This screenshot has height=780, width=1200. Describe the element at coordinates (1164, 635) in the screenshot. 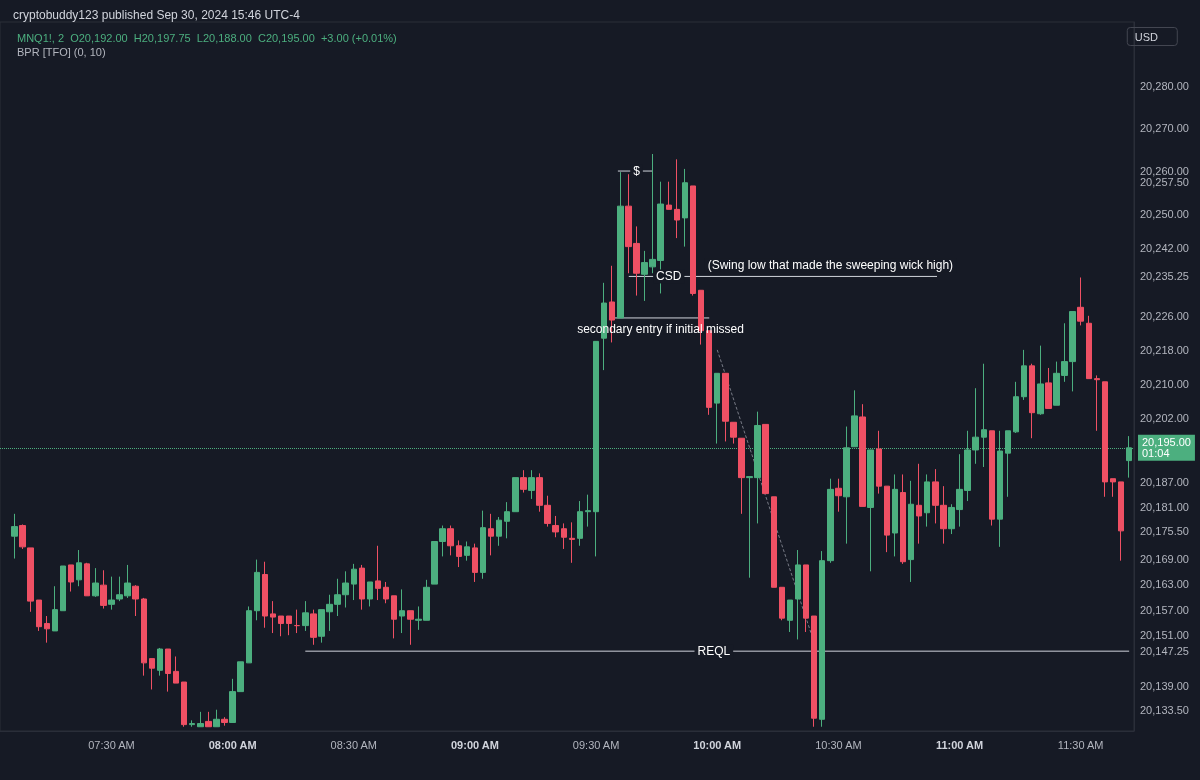

I see `y-tick-label: 20,151.00` at that location.